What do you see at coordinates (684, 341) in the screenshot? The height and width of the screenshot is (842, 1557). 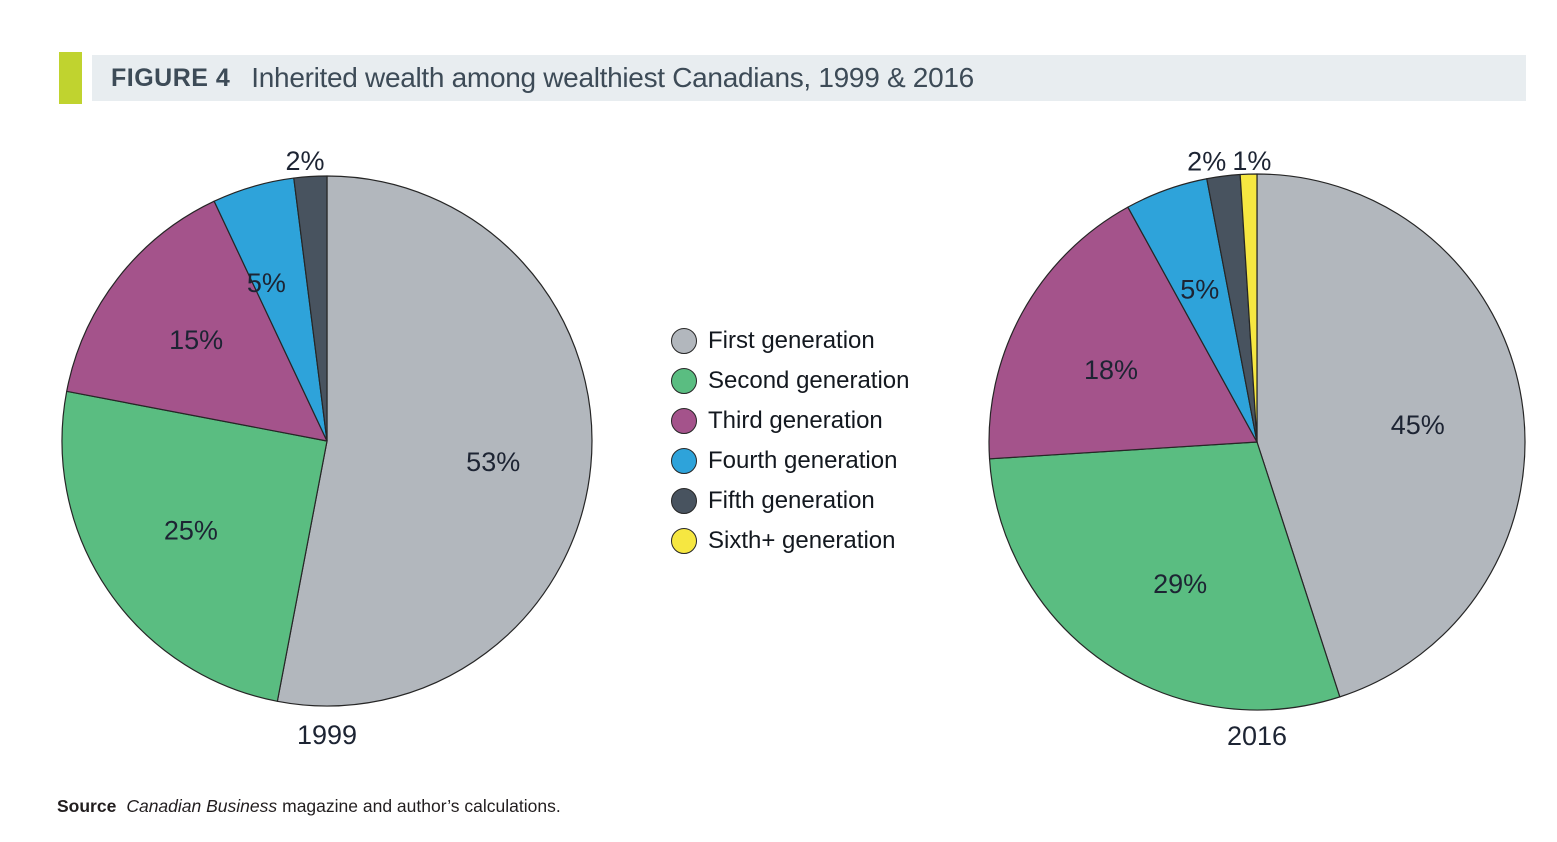 I see `legend-swatch-first-generation` at bounding box center [684, 341].